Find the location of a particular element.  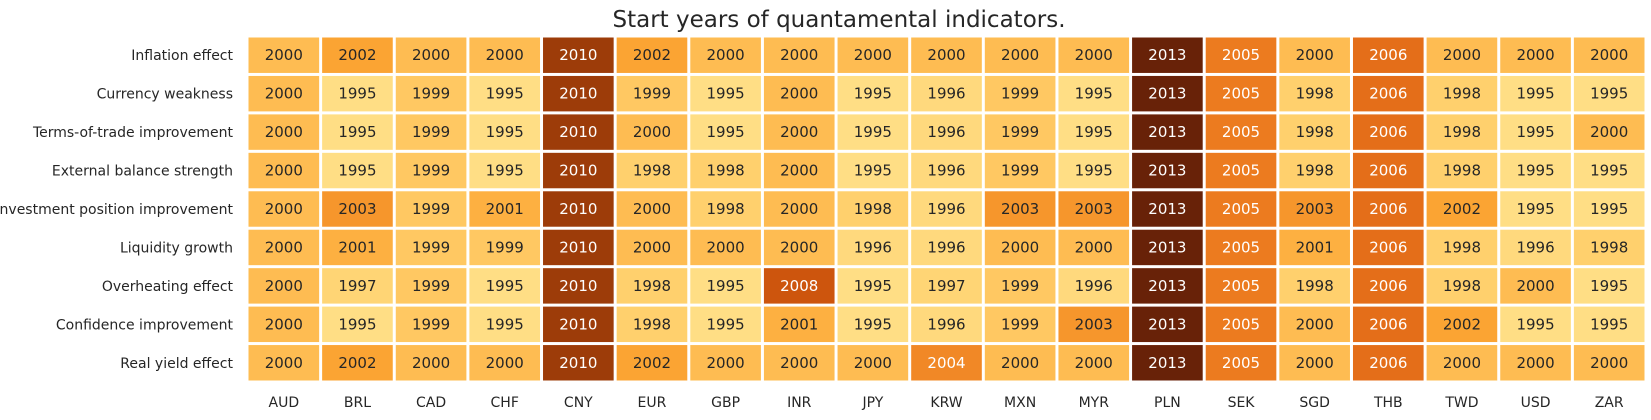

column-label: KRW is located at coordinates (946, 403).